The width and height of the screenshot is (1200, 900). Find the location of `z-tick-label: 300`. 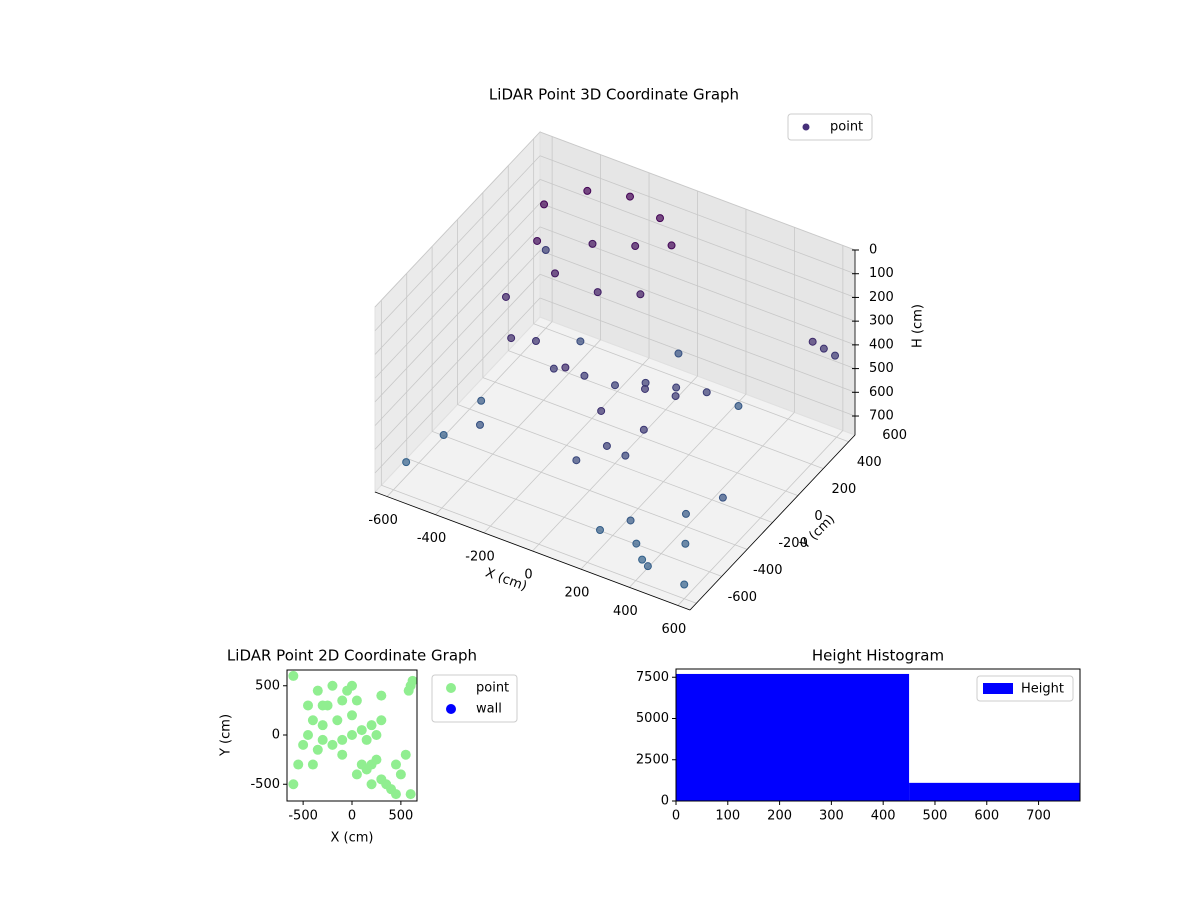

z-tick-label: 300 is located at coordinates (881, 321).